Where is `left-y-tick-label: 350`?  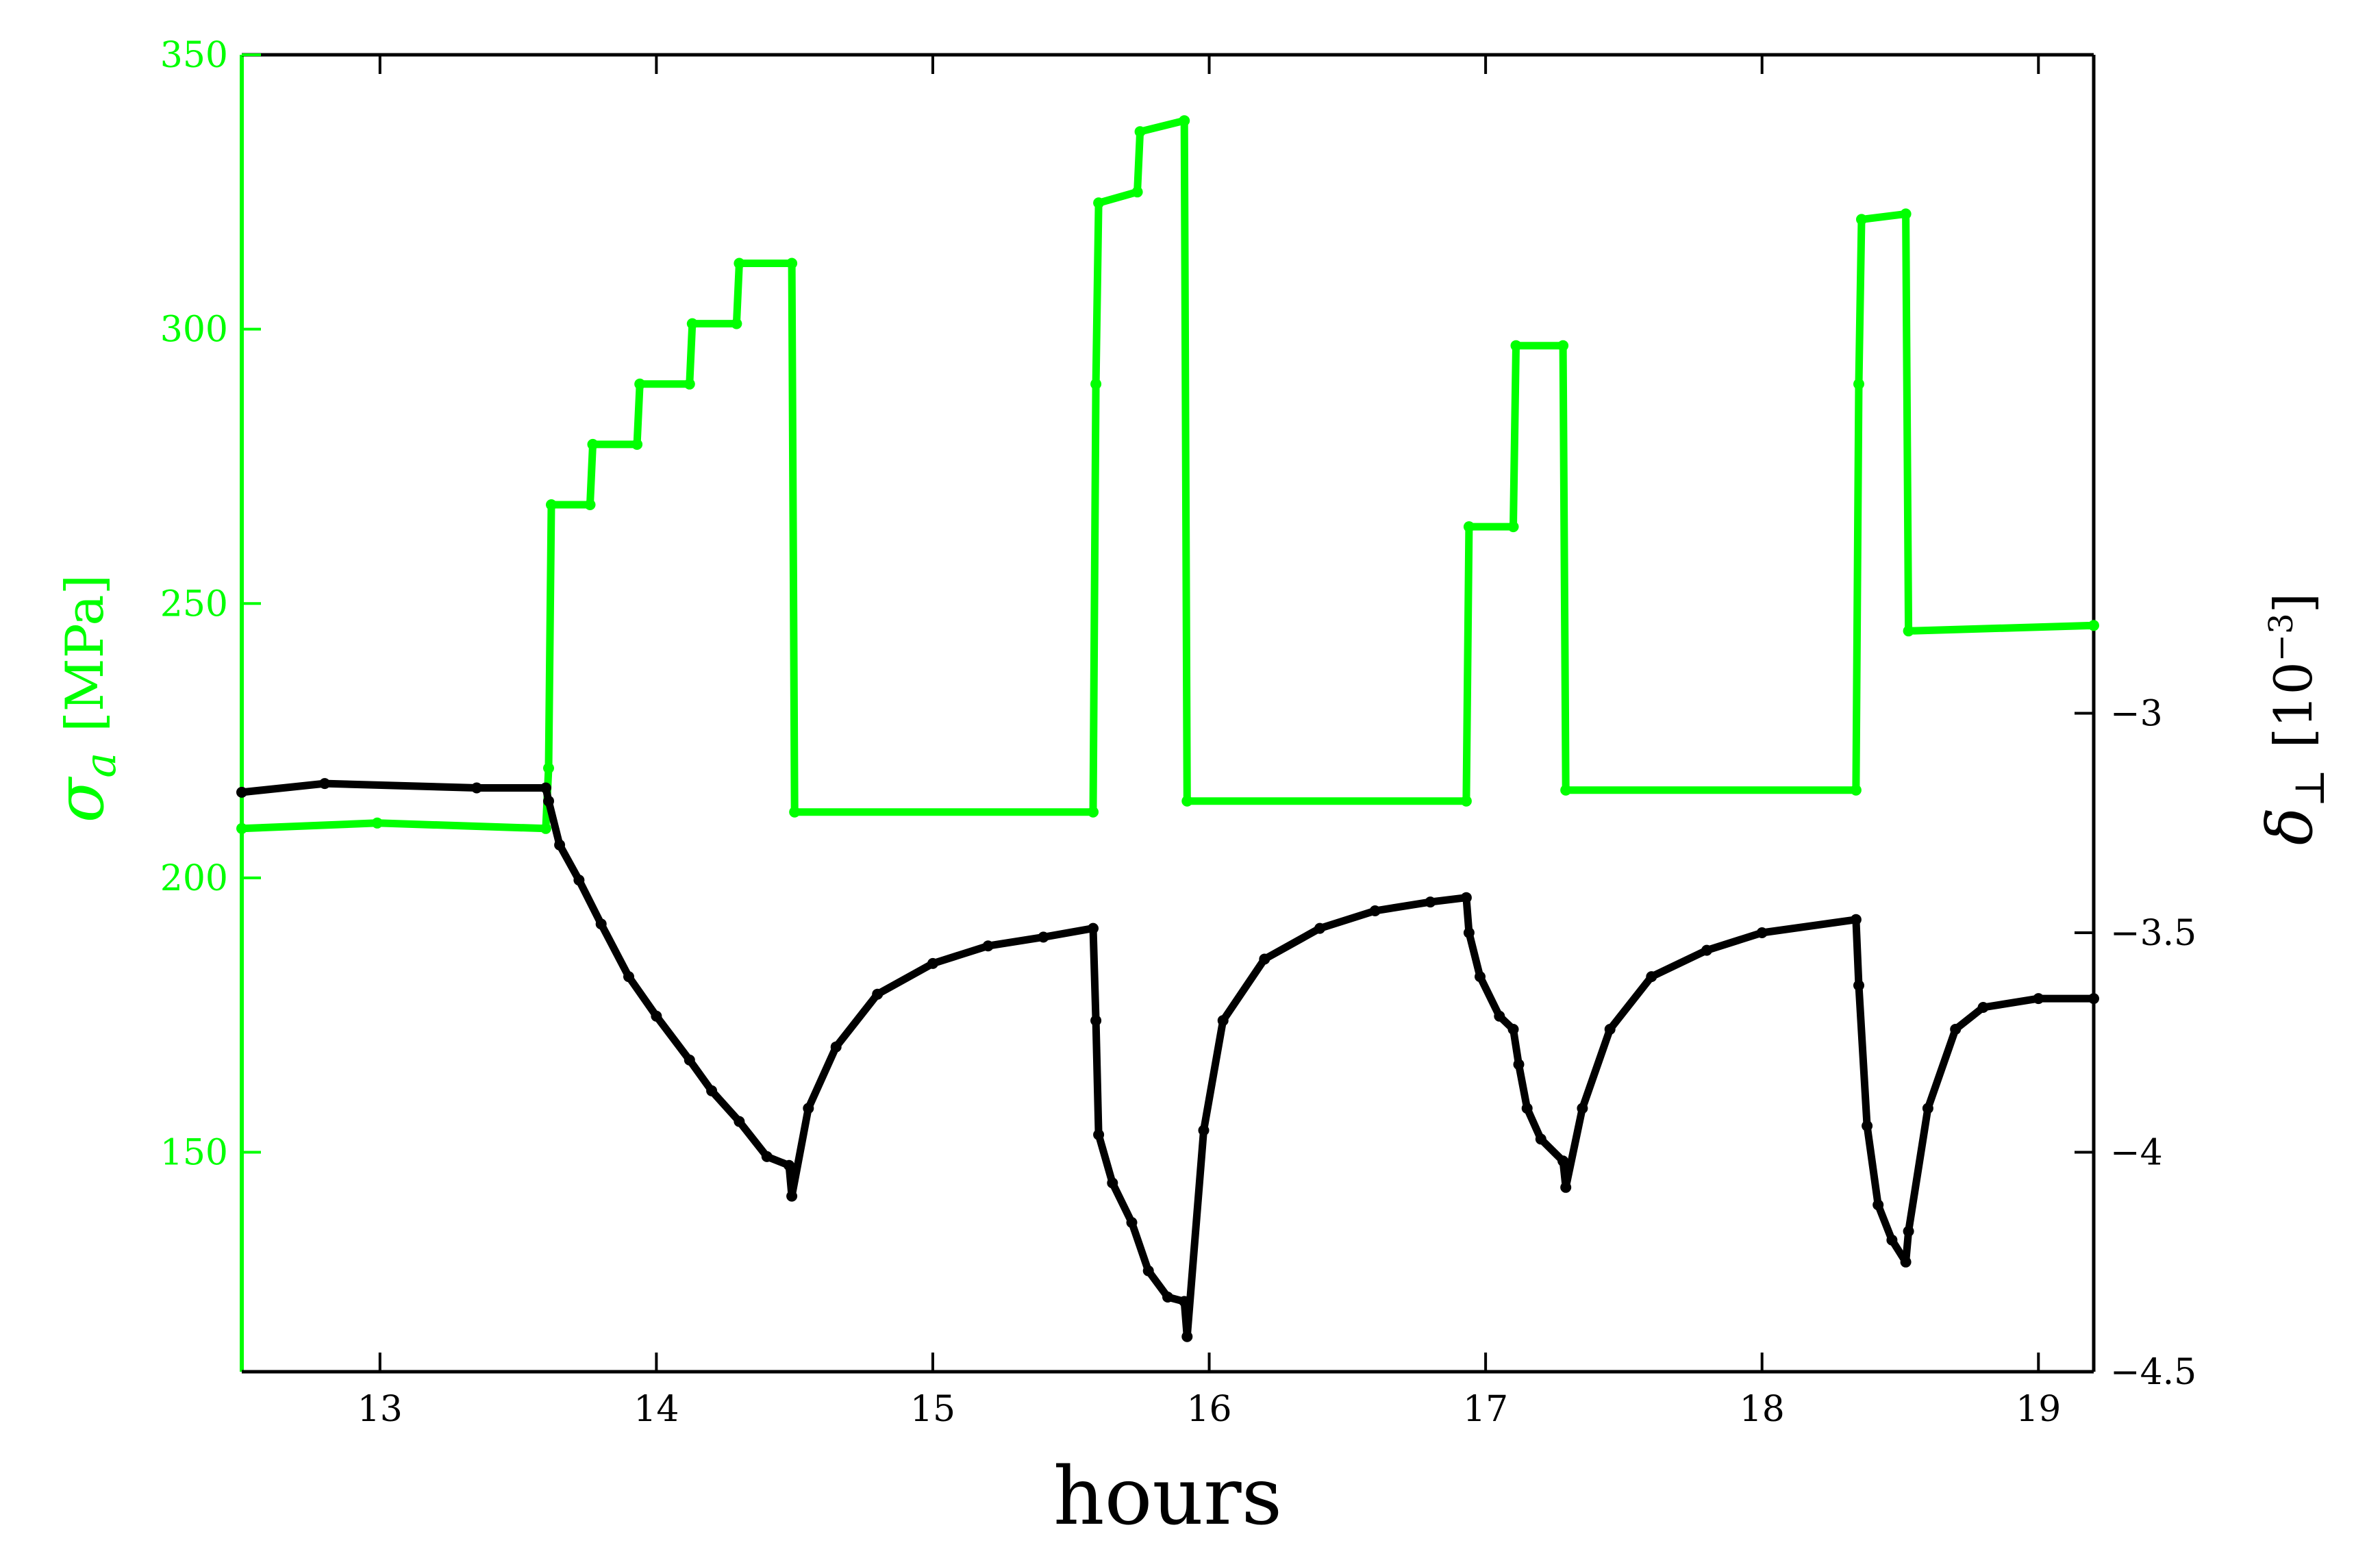
left-y-tick-label: 350 is located at coordinates (194, 55).